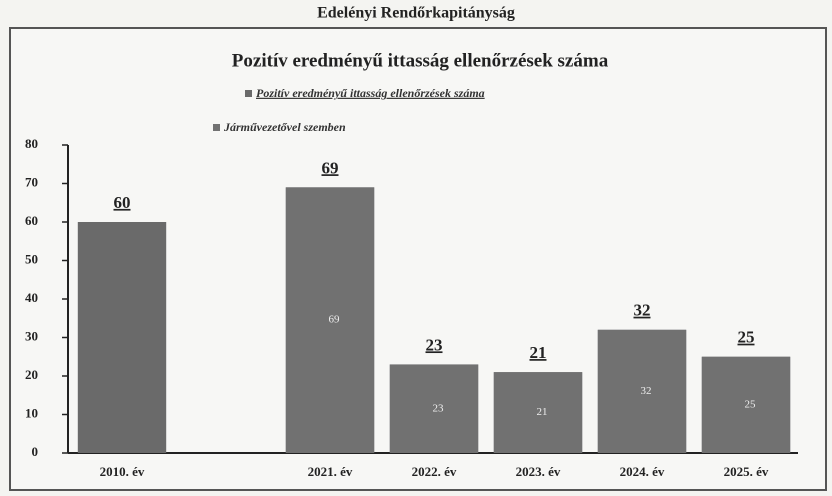  I want to click on y-tick-label: 40, so click(31, 297).